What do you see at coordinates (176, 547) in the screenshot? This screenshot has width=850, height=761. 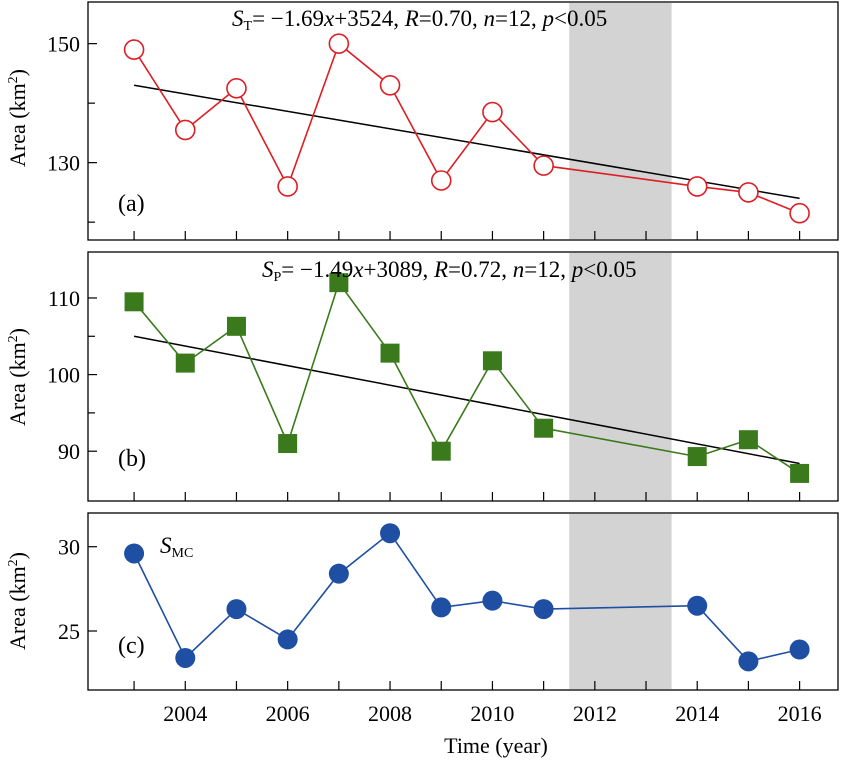 I see `panel-c-series-label: SMC` at bounding box center [176, 547].